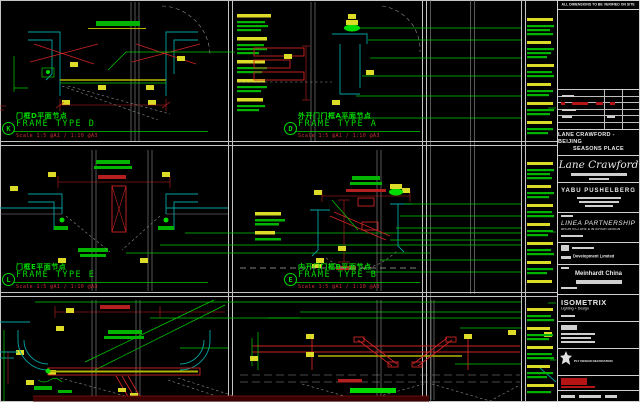 This screenshot has height=402, width=640. What do you see at coordinates (598, 164) in the screenshot?
I see `client-logo: Lane Crawford` at bounding box center [598, 164].